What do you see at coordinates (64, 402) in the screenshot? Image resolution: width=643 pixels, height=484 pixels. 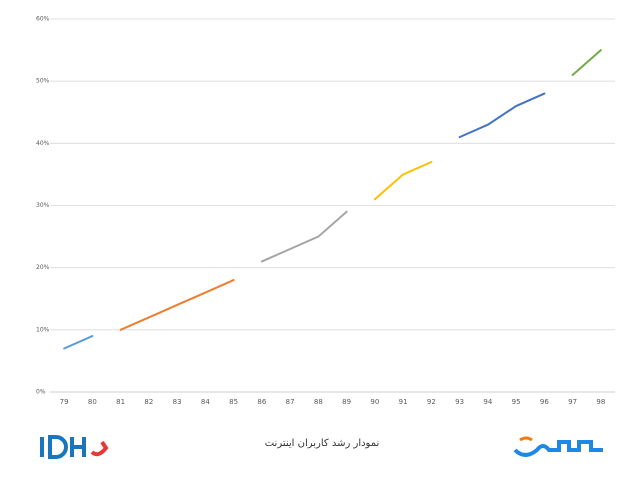 I see `x-tick-label: 79` at bounding box center [64, 402].